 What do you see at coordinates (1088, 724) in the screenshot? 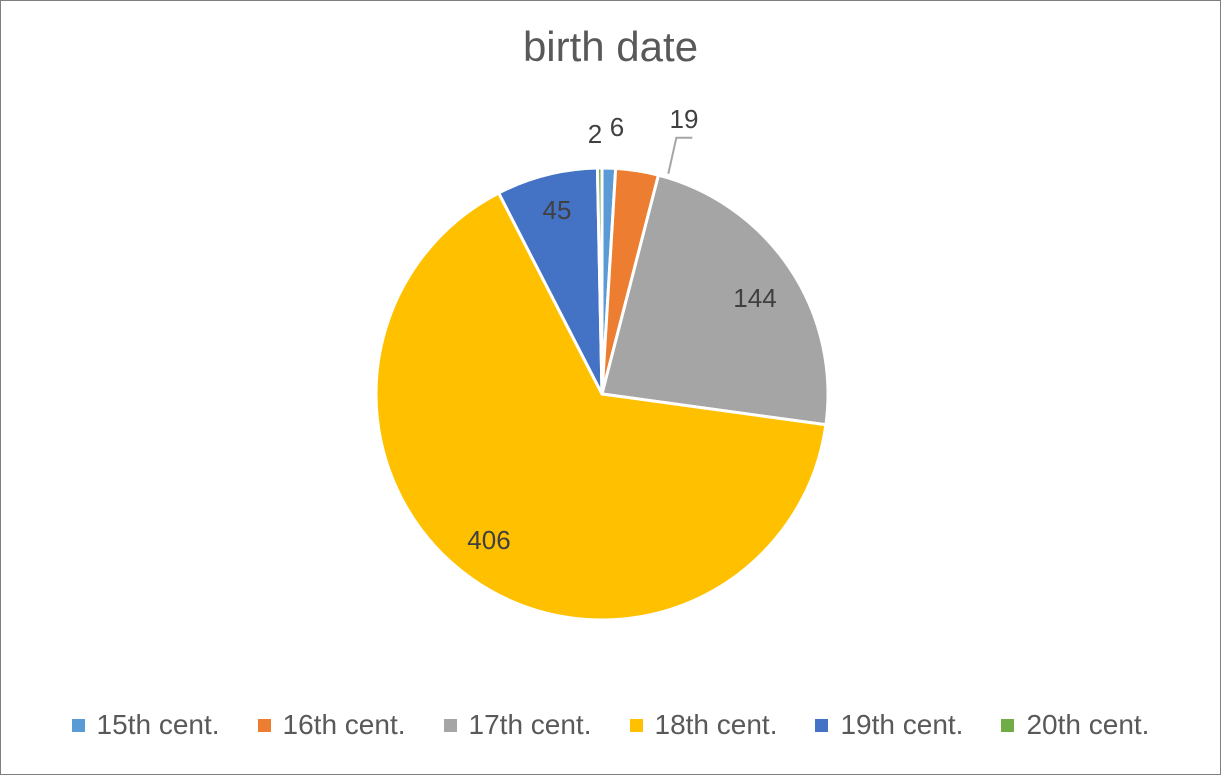
I see `legend-label: 20th cent.` at bounding box center [1088, 724].